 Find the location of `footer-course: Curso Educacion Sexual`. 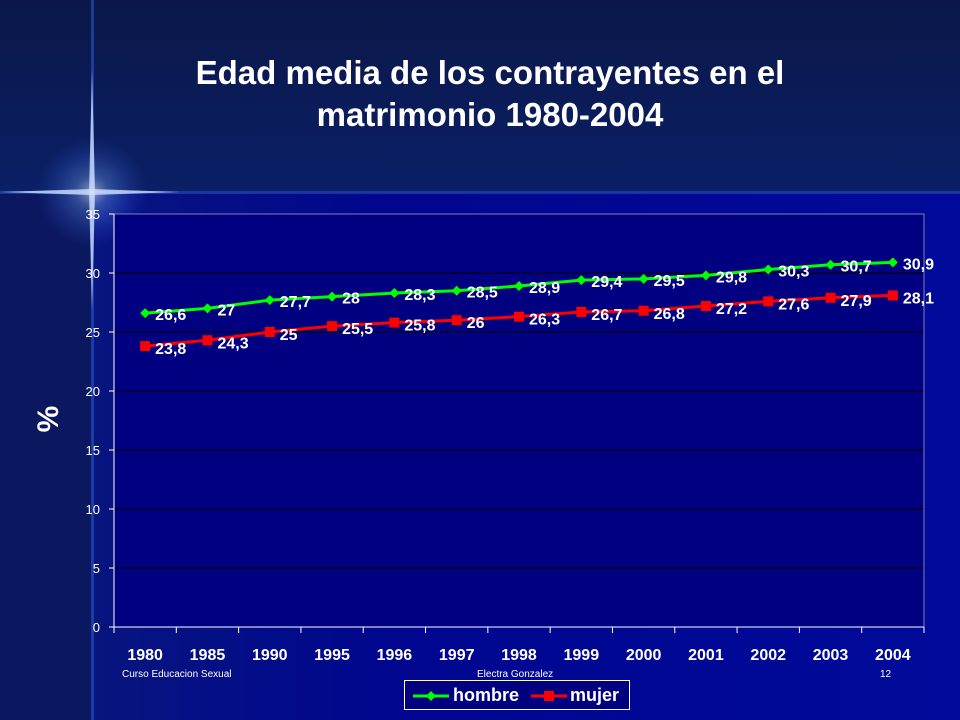

footer-course: Curso Educacion Sexual is located at coordinates (177, 674).